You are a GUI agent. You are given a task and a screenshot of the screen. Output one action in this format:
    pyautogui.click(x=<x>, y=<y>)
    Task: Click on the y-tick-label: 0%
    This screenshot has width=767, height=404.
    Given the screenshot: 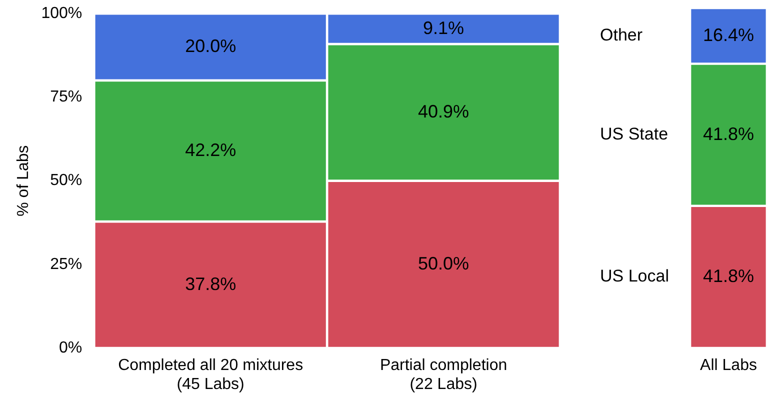 What is the action you would take?
    pyautogui.click(x=70, y=347)
    